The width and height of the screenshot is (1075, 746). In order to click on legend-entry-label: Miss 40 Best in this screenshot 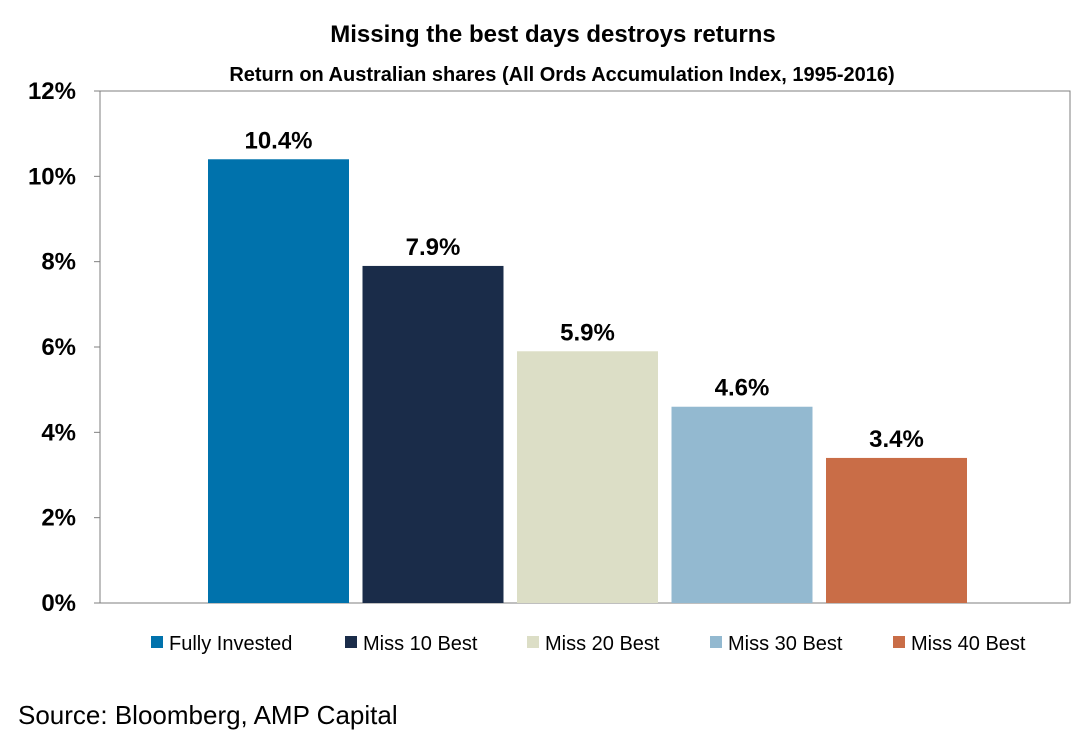, I will do `click(968, 644)`.